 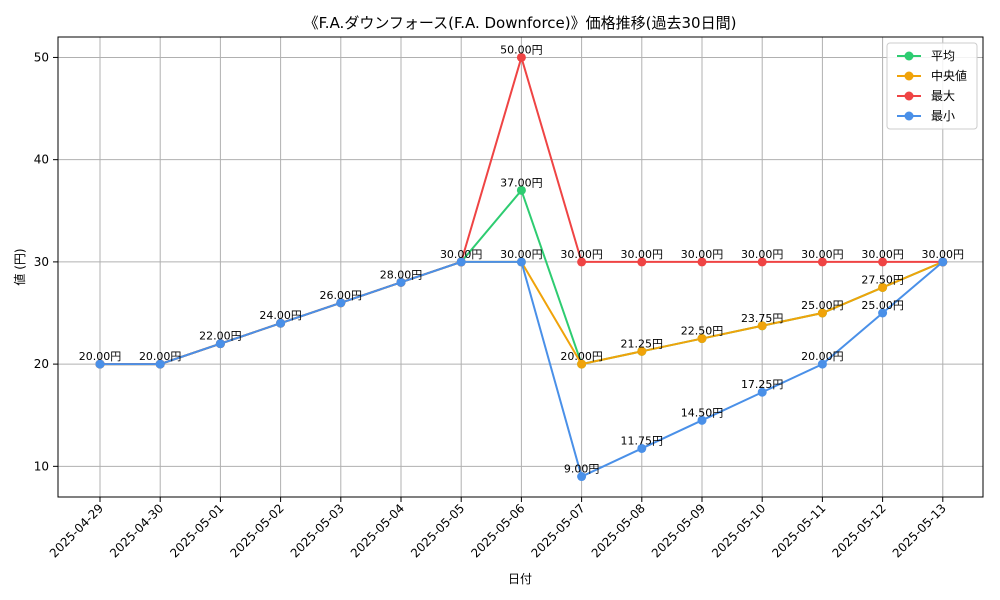 I want to click on data-label: 22.00円, so click(x=220, y=336).